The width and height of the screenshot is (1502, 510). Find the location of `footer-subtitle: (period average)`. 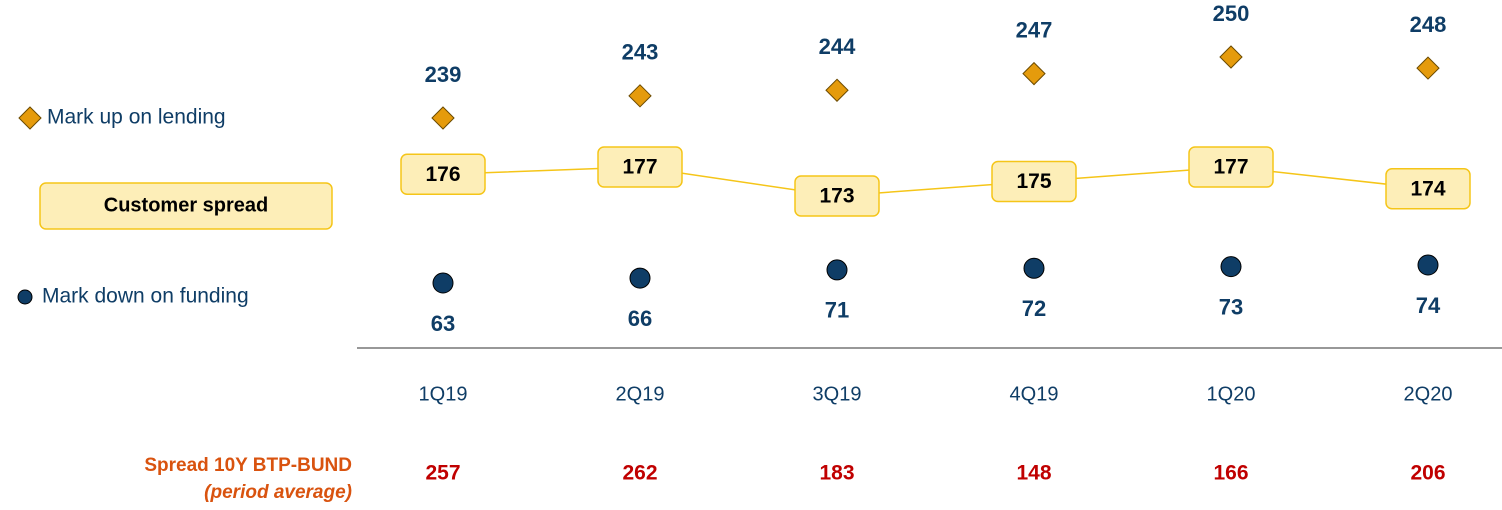

footer-subtitle: (period average) is located at coordinates (278, 492).